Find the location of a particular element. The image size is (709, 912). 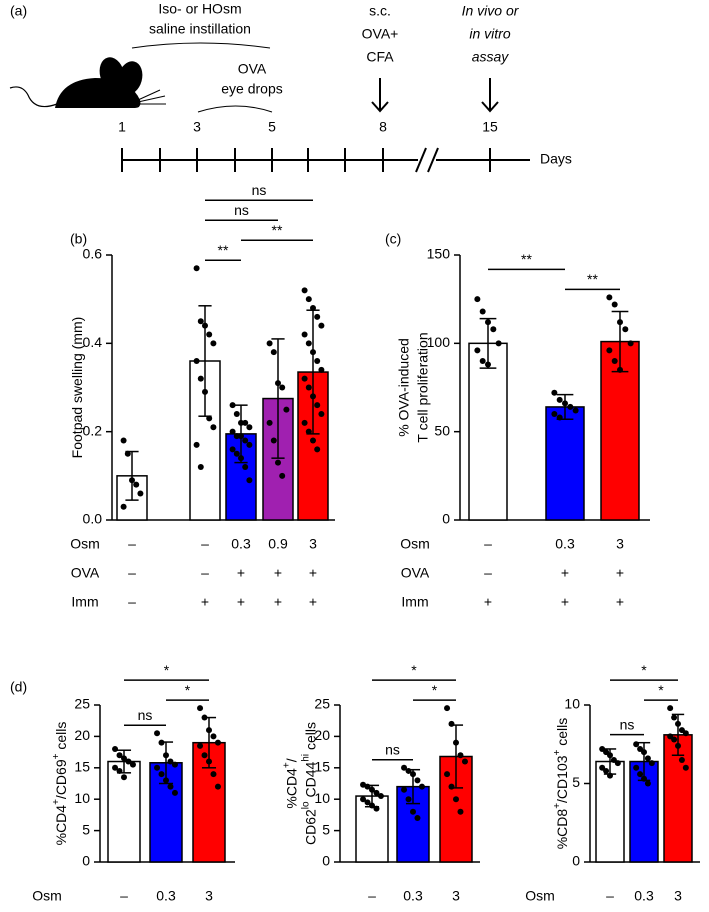

y-tick-label: 0 is located at coordinates (326, 861).